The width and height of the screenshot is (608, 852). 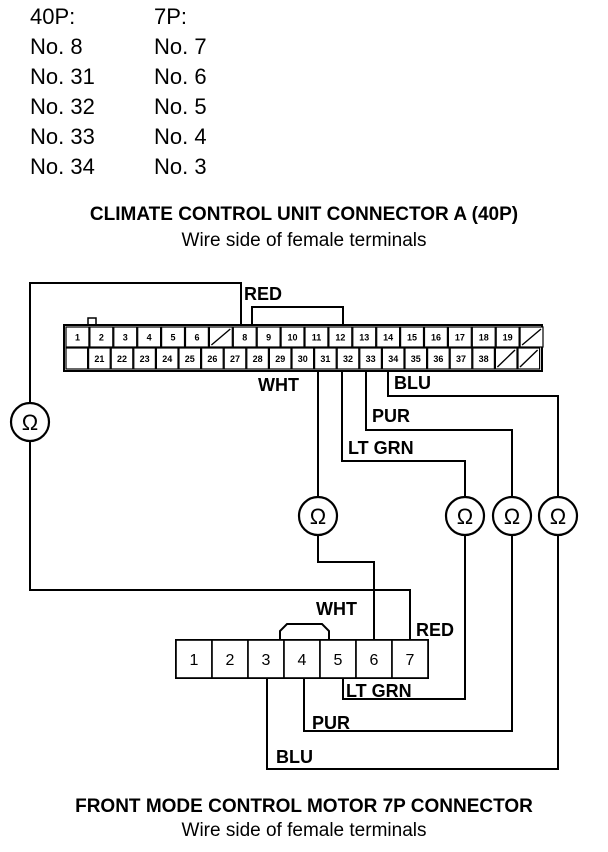 I want to click on terminal-number: 11, so click(x=317, y=338).